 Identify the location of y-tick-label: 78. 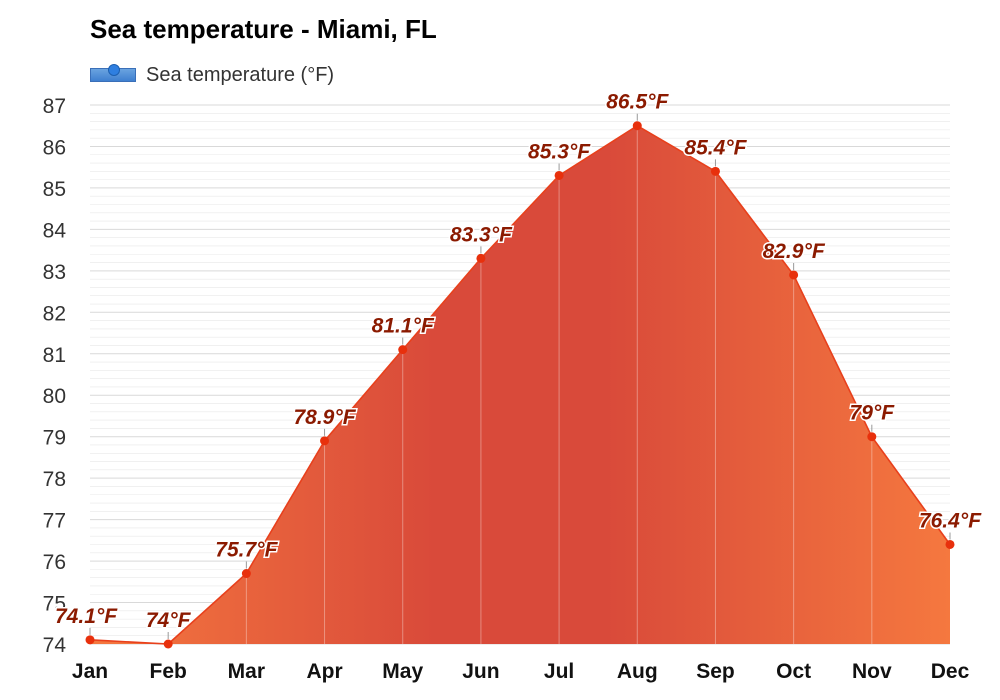
(54, 479).